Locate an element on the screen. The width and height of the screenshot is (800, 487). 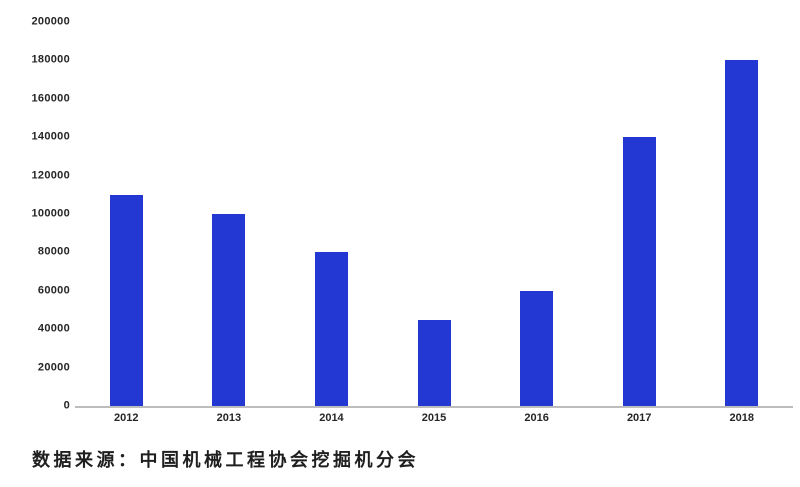
bar-column: 2013 is located at coordinates (229, 223).